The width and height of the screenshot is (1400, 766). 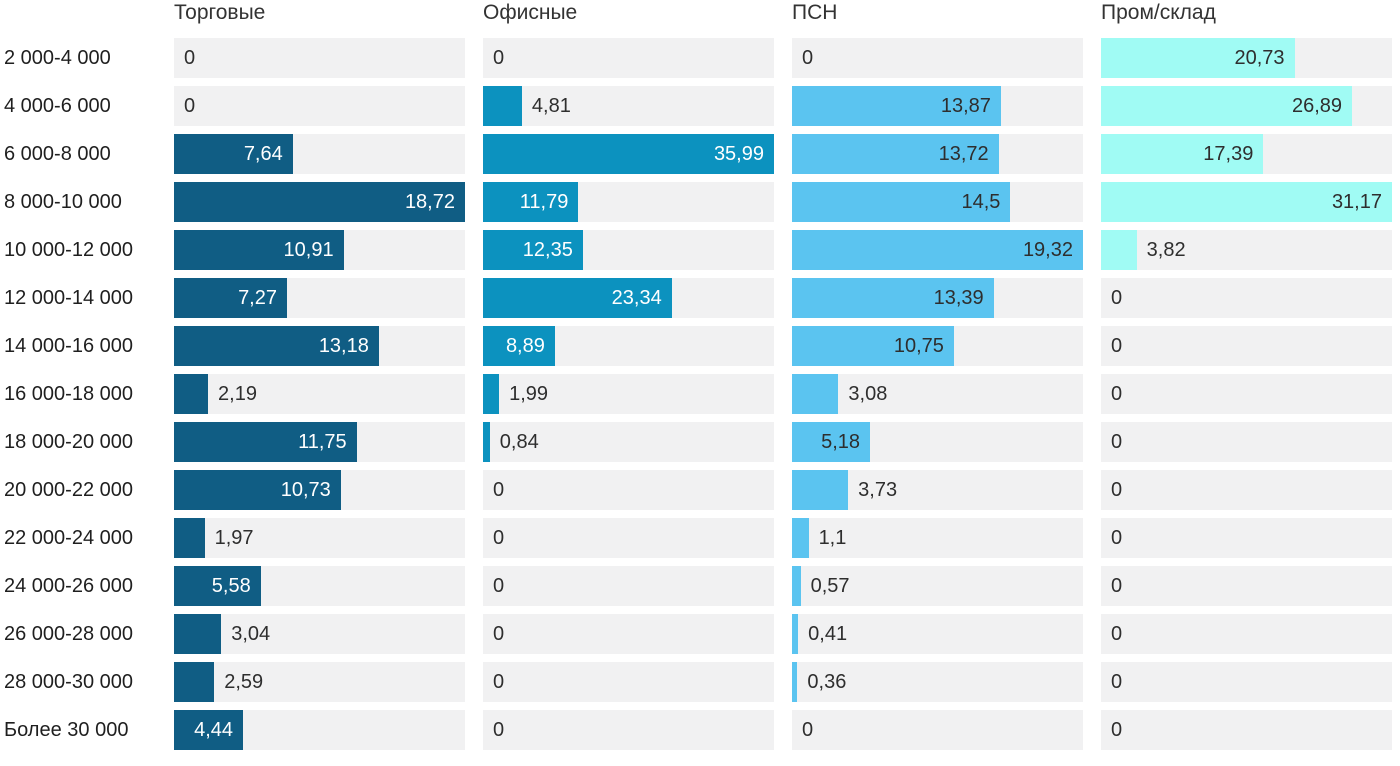 I want to click on bar-track: 3,04, so click(x=319, y=634).